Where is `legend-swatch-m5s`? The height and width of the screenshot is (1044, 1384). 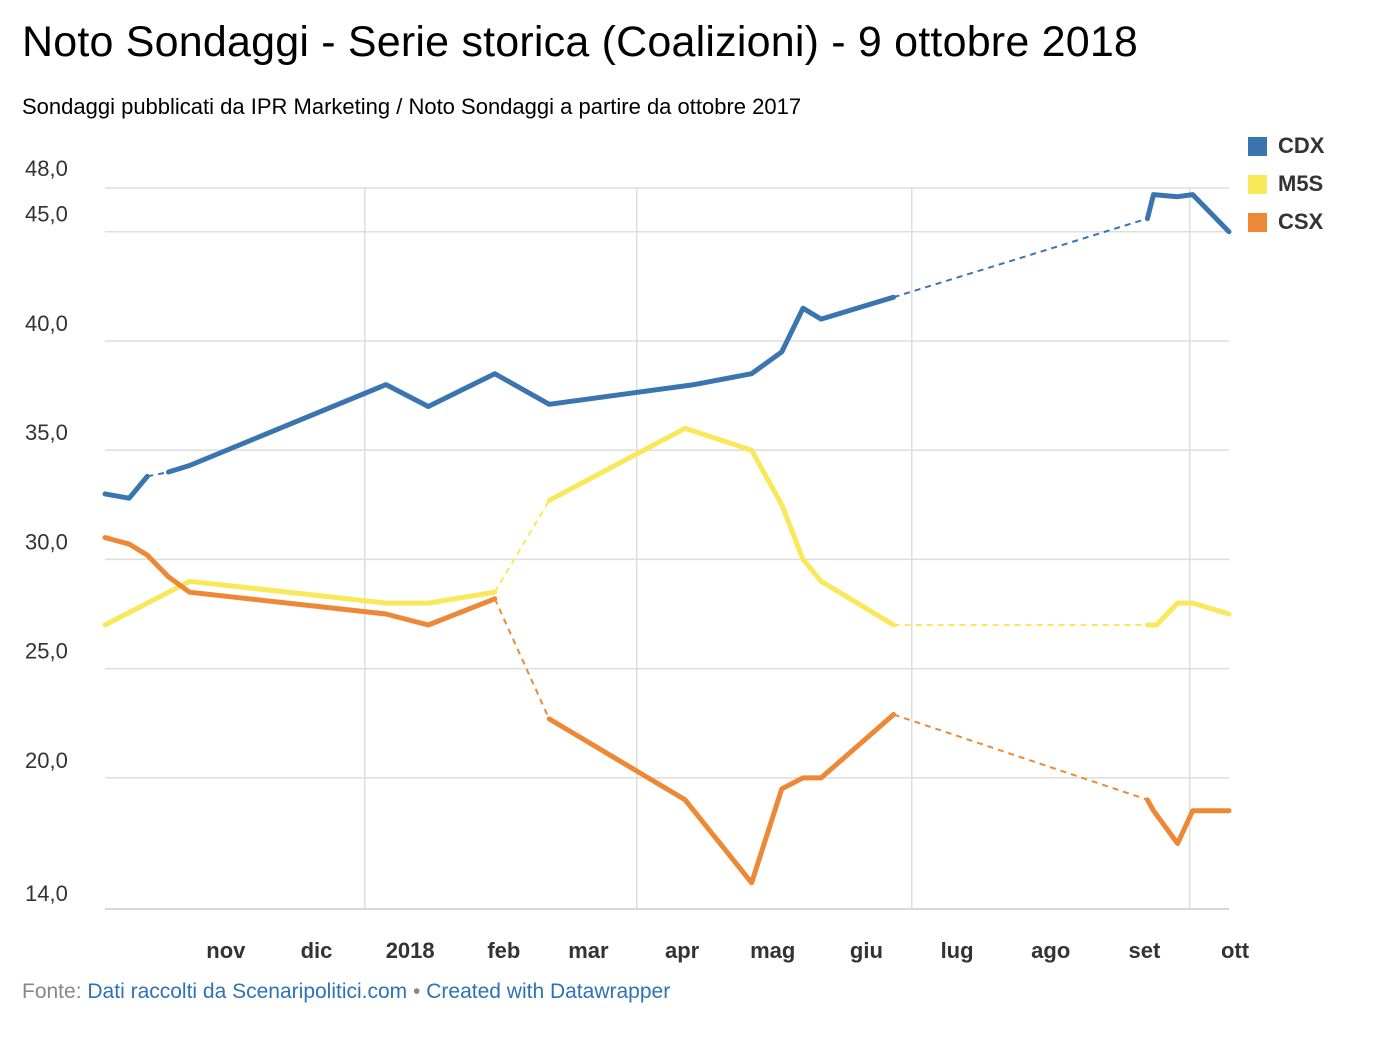
legend-swatch-m5s is located at coordinates (1257, 184).